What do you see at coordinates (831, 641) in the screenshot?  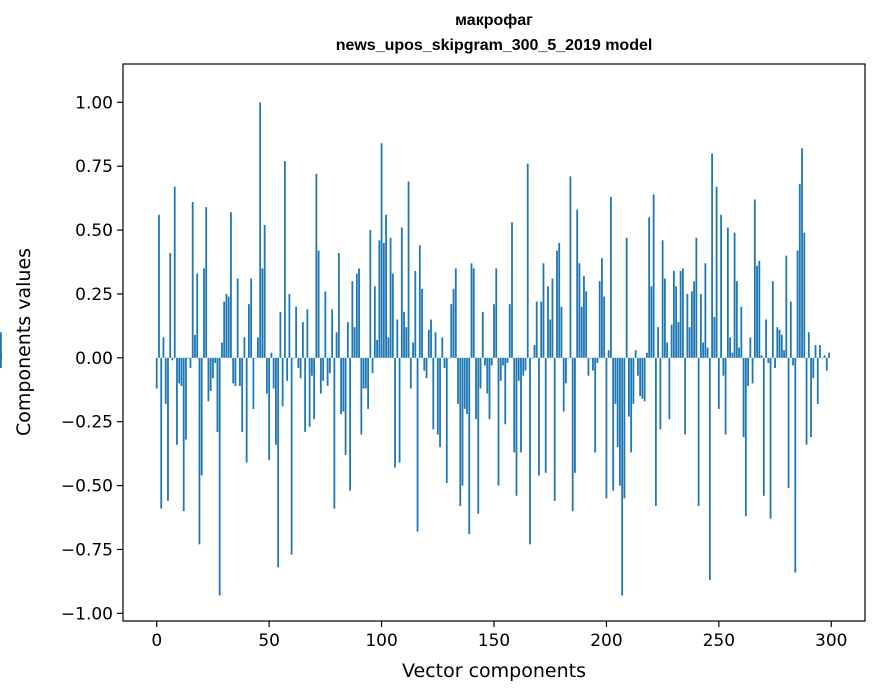 I see `x-tick-label: 300` at bounding box center [831, 641].